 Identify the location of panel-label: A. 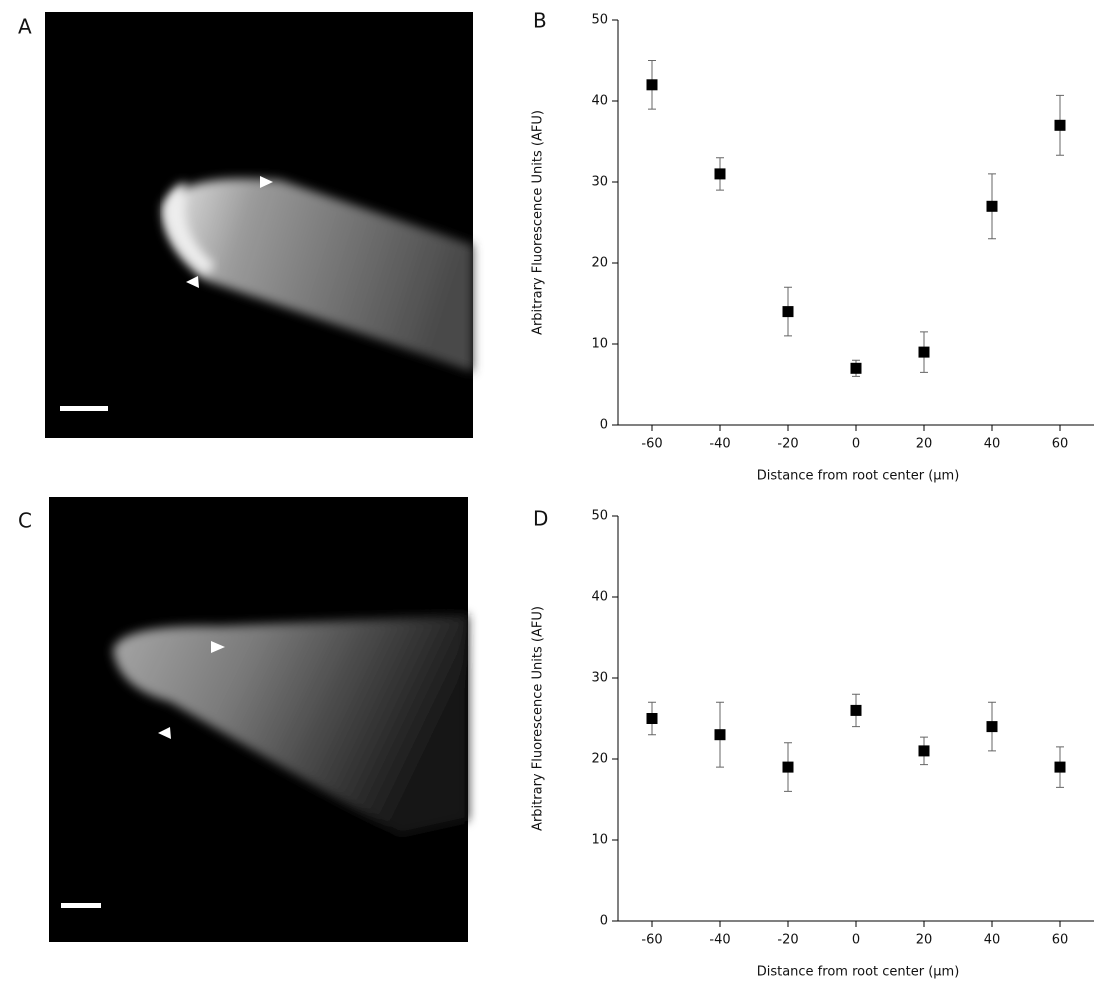
(25, 27).